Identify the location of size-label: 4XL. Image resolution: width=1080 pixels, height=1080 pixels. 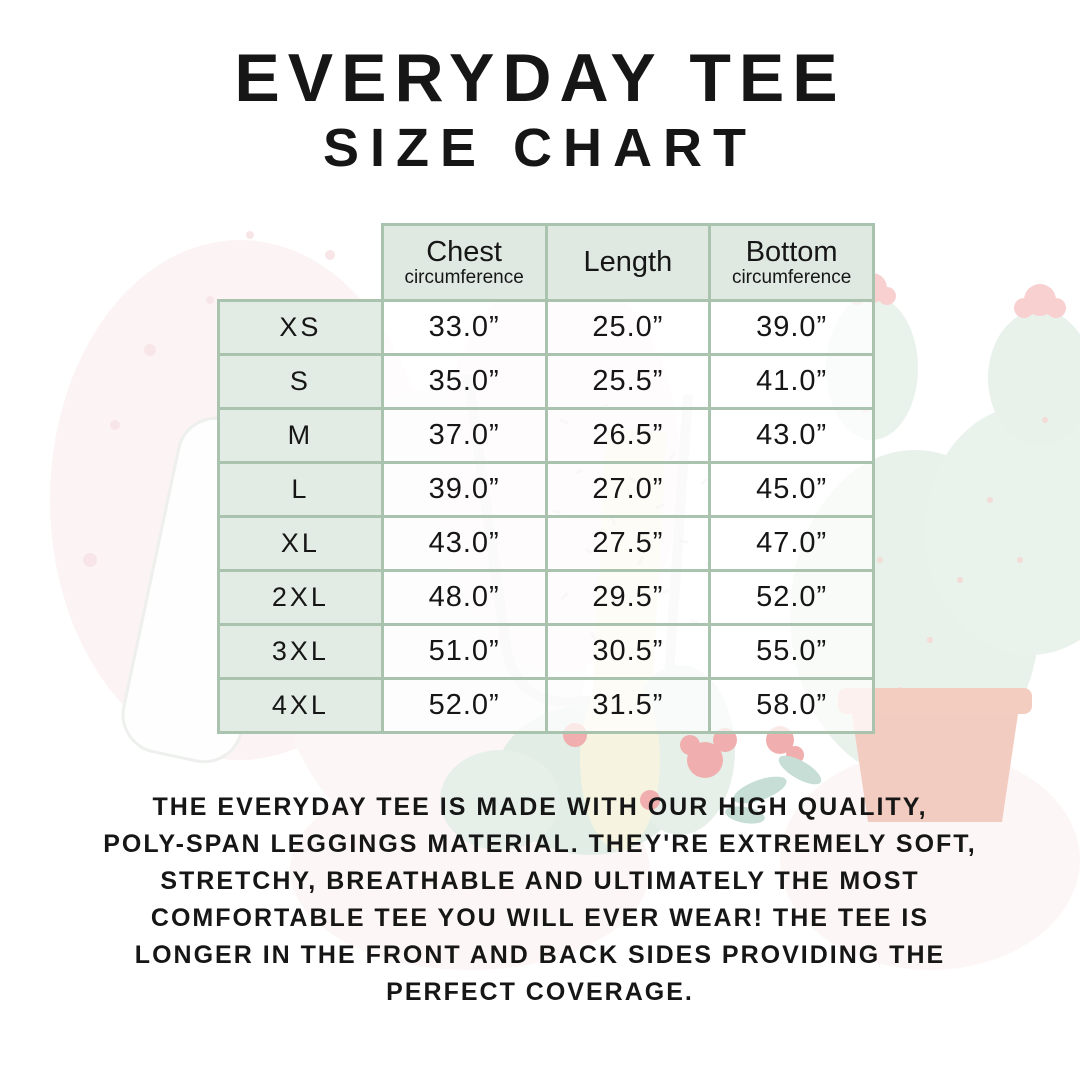
(300, 705).